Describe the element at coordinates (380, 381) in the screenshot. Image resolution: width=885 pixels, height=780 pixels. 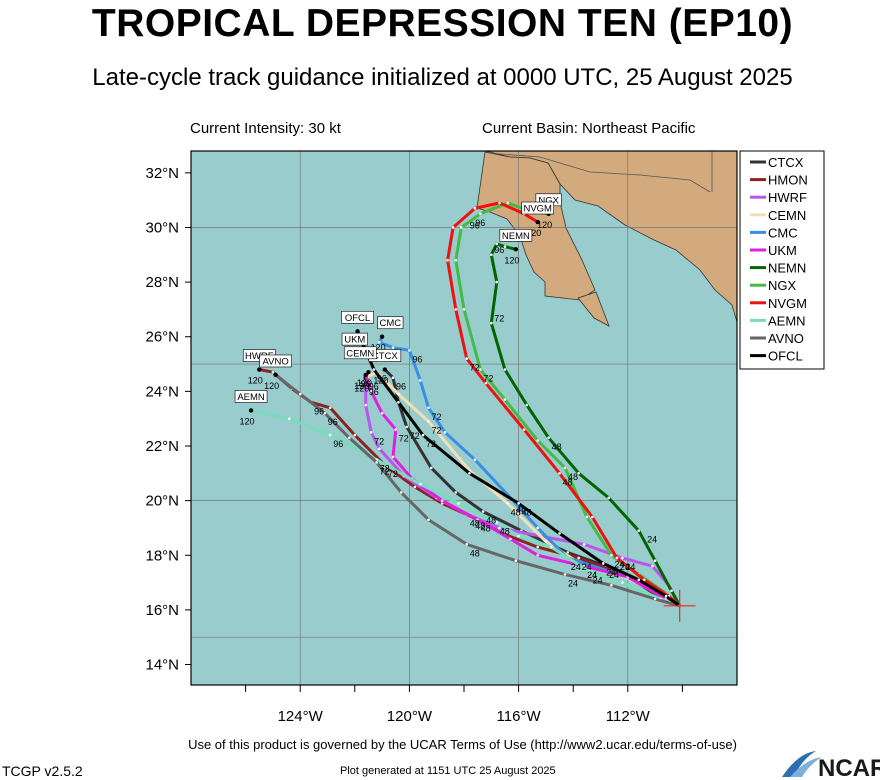
I see `lead-label-120-ctcx: 120` at that location.